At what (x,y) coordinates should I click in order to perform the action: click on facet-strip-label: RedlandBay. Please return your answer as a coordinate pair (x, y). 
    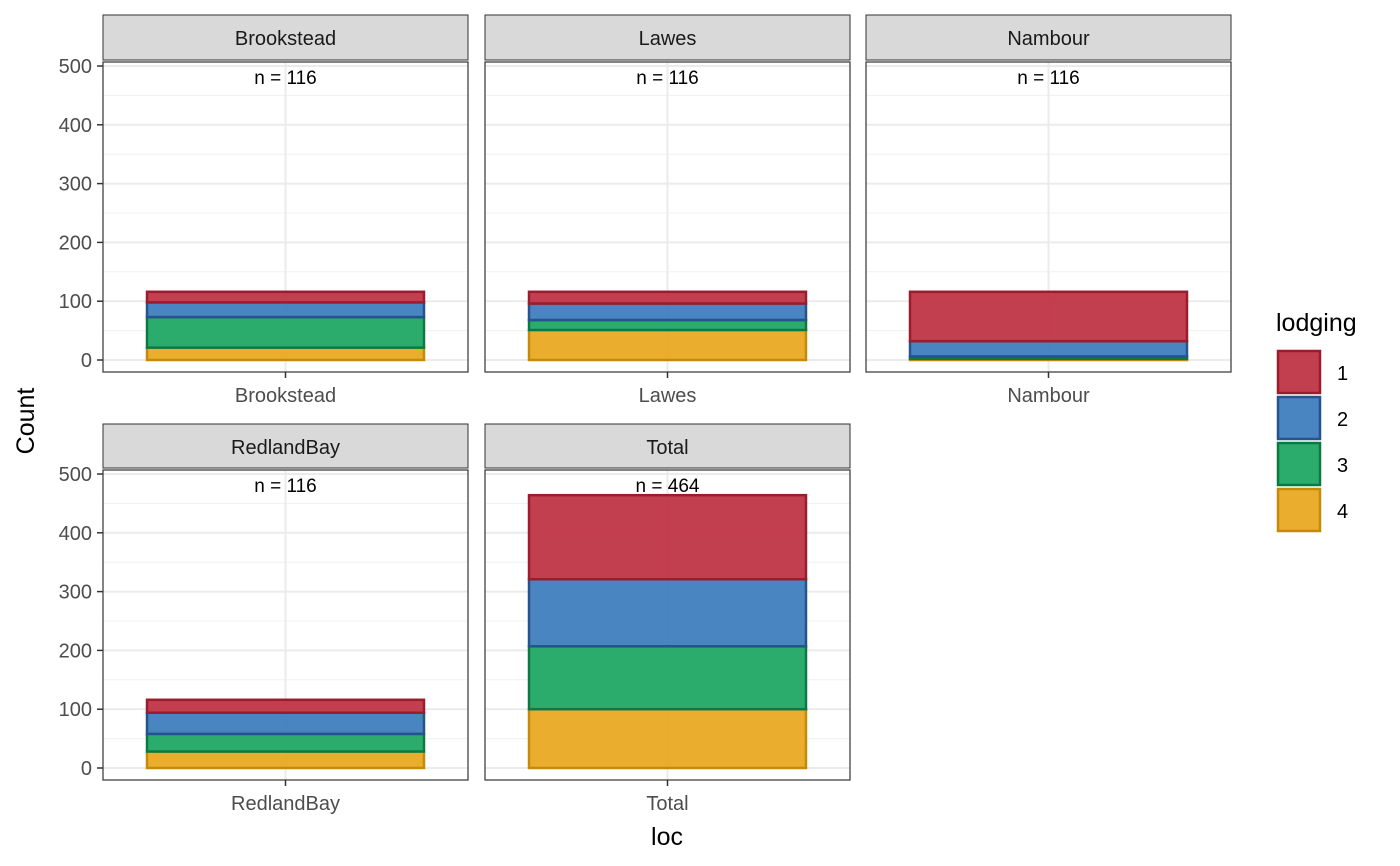
    Looking at the image, I should click on (285, 448).